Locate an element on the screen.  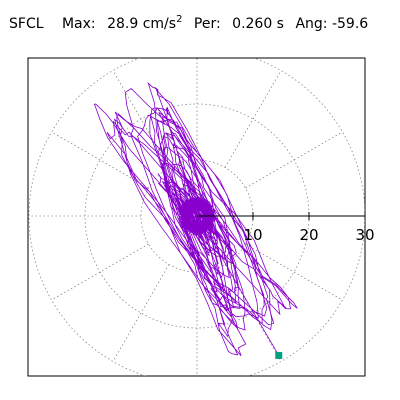
radial-tick-label-20: 20 is located at coordinates (308, 235).